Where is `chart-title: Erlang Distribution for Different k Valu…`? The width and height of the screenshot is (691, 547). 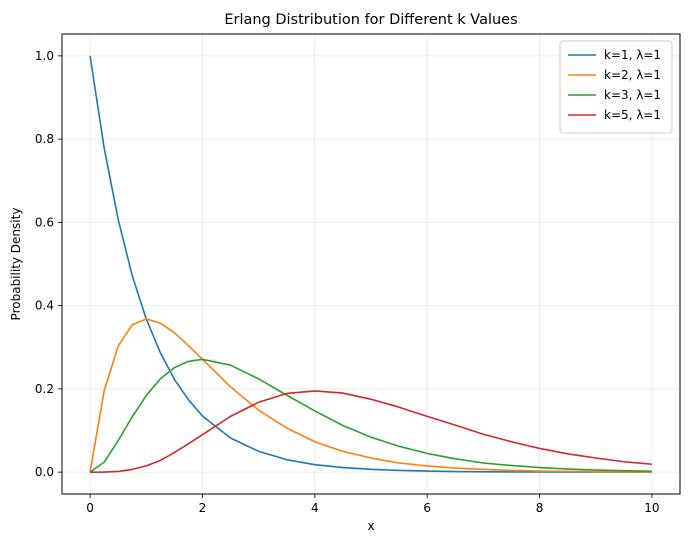
chart-title: Erlang Distribution for Different k Valu… is located at coordinates (370, 20).